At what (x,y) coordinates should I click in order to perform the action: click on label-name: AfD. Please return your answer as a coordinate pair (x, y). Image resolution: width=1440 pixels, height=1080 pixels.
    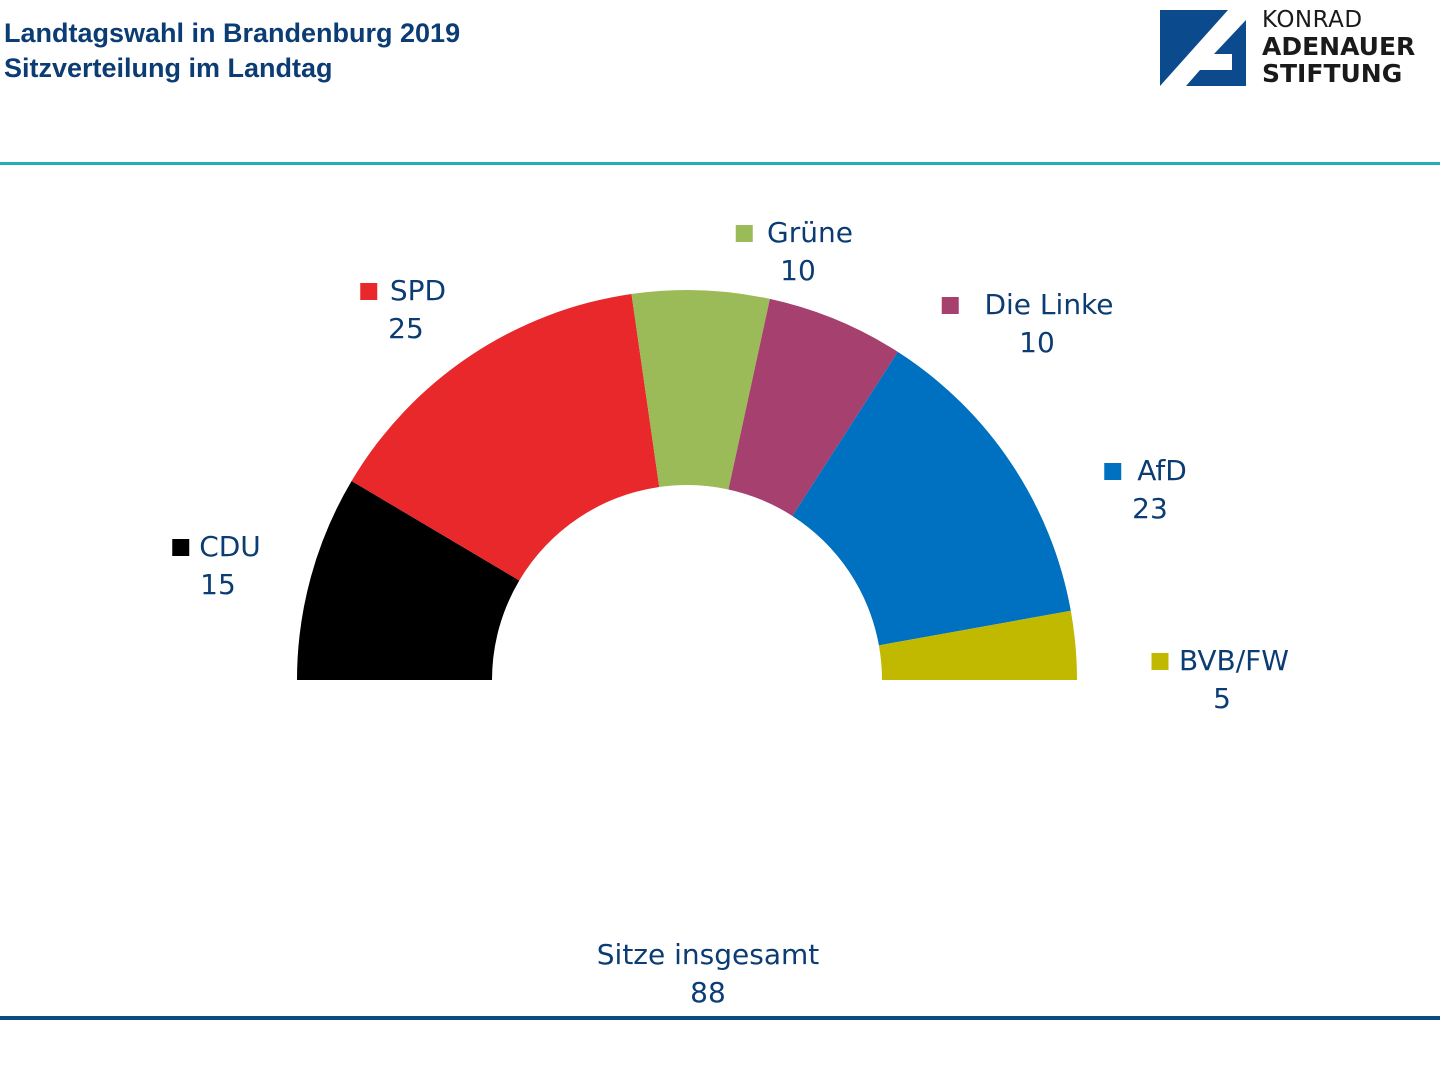
    Looking at the image, I should click on (1162, 470).